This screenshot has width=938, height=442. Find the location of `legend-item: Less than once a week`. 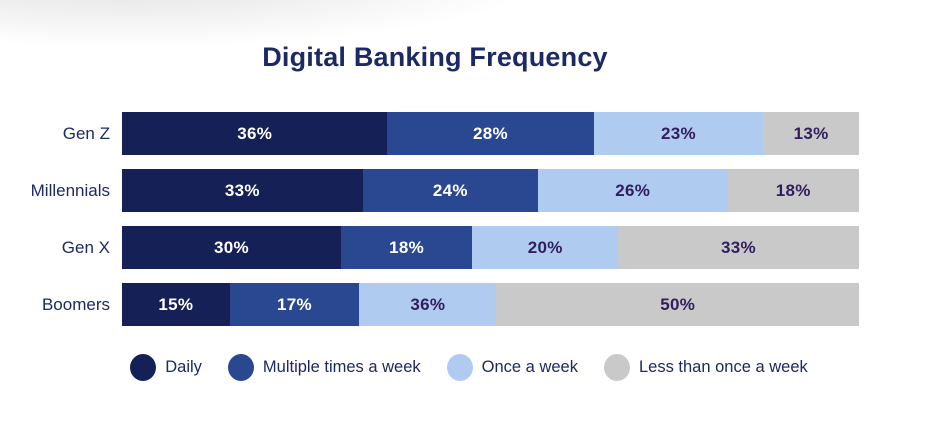

legend-item: Less than once a week is located at coordinates (705, 367).